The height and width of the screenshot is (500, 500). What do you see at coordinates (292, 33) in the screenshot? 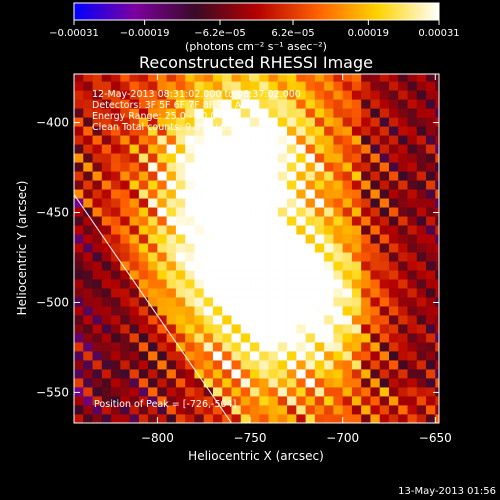
I see `colorbar-tick-label: 6.2e−05` at bounding box center [292, 33].